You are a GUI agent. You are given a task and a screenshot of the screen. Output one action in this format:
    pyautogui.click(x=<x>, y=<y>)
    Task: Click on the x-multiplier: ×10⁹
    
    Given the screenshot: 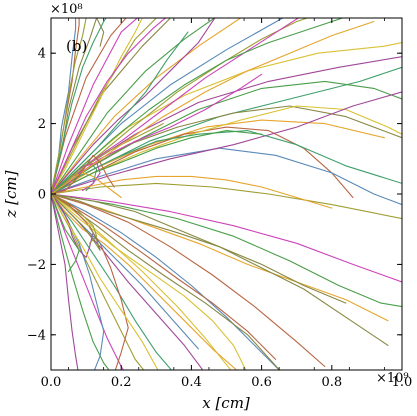 What is the action you would take?
    pyautogui.click(x=392, y=378)
    